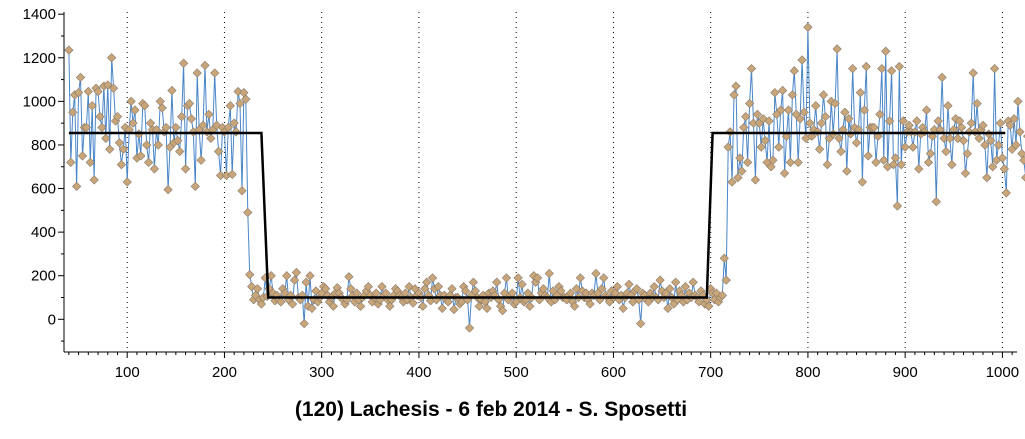  Describe the element at coordinates (43, 145) in the screenshot. I see `y-tick-label: 800` at that location.